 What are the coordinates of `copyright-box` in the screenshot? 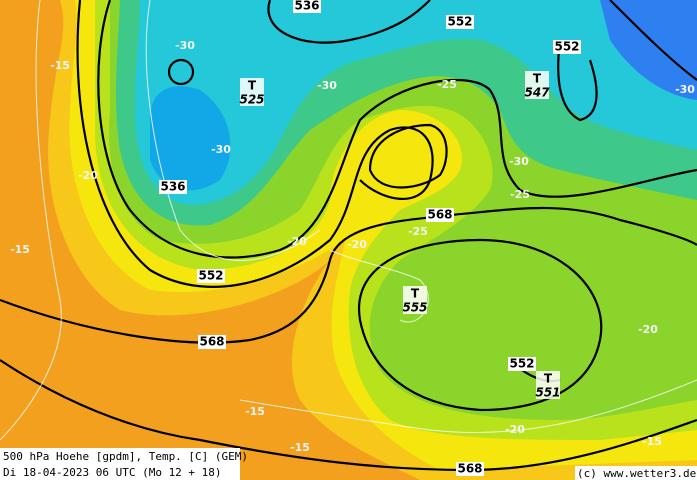 It's located at (636, 473).